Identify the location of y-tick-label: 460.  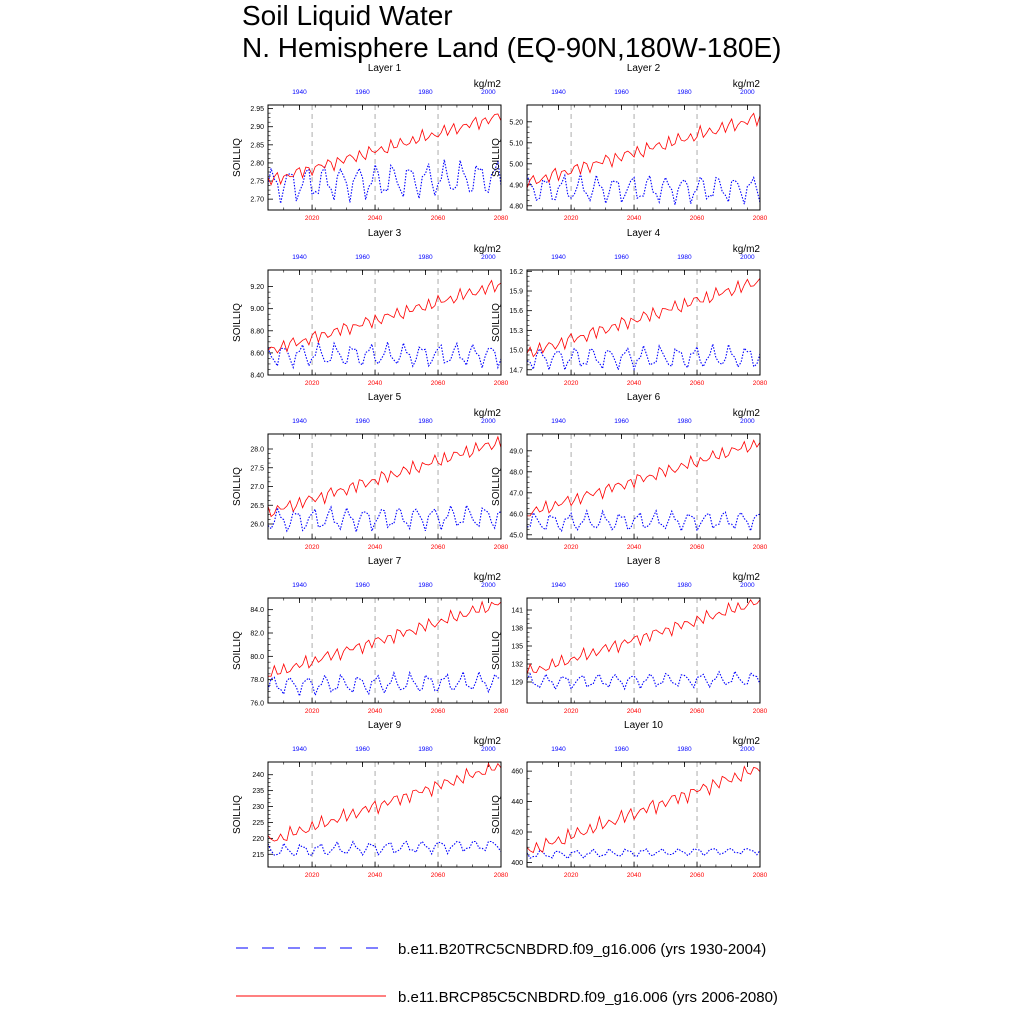
(517, 772).